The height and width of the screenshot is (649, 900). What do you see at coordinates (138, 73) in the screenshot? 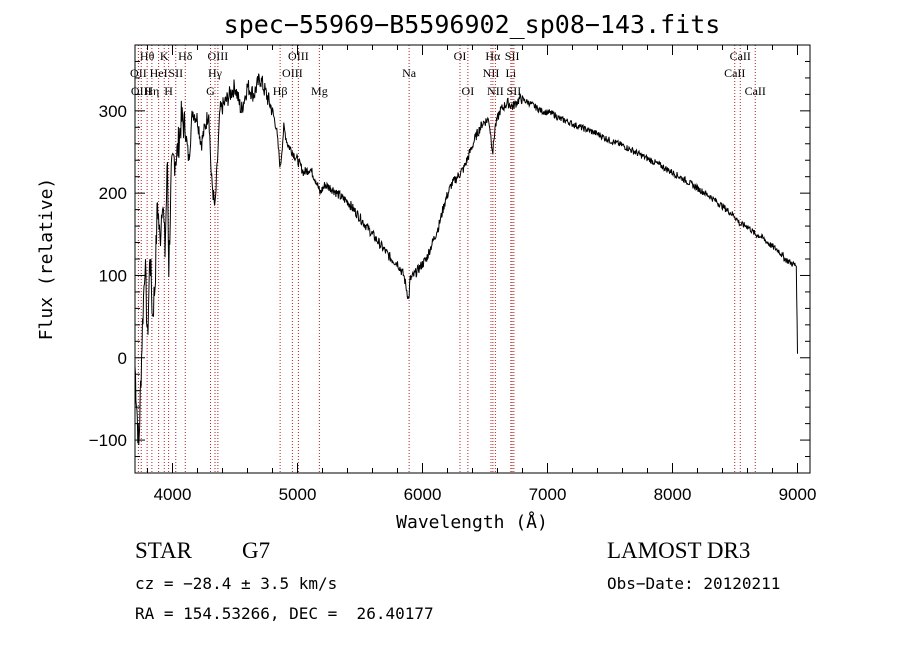
I see `marker-label: OII` at bounding box center [138, 73].